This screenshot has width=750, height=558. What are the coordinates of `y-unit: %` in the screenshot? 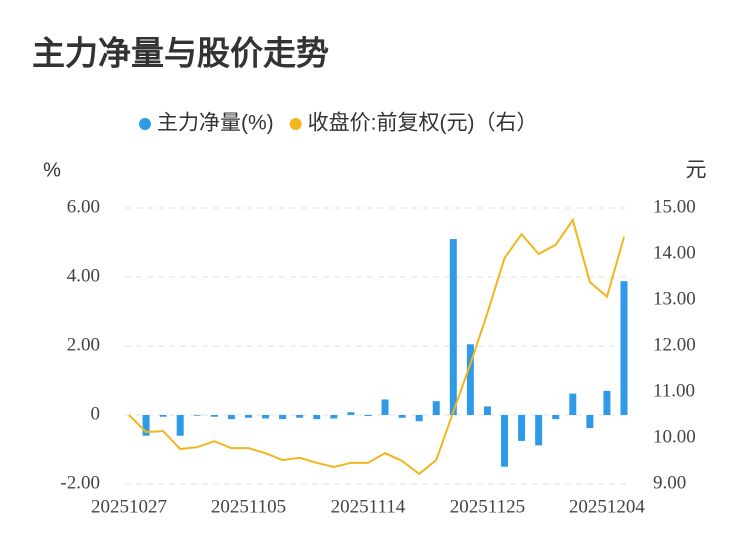 It's located at (52, 170).